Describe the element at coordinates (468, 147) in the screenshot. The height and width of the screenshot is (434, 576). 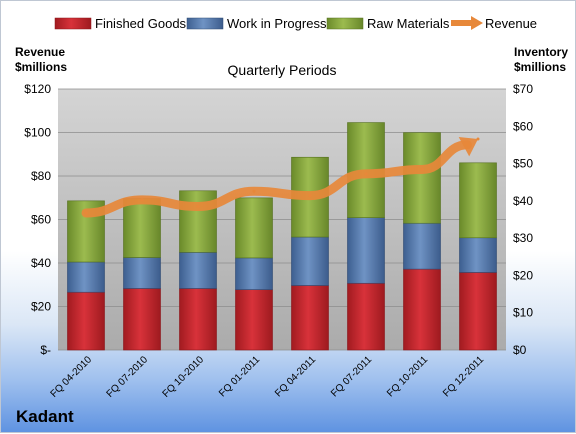
I see `revenue-arrowhead` at that location.